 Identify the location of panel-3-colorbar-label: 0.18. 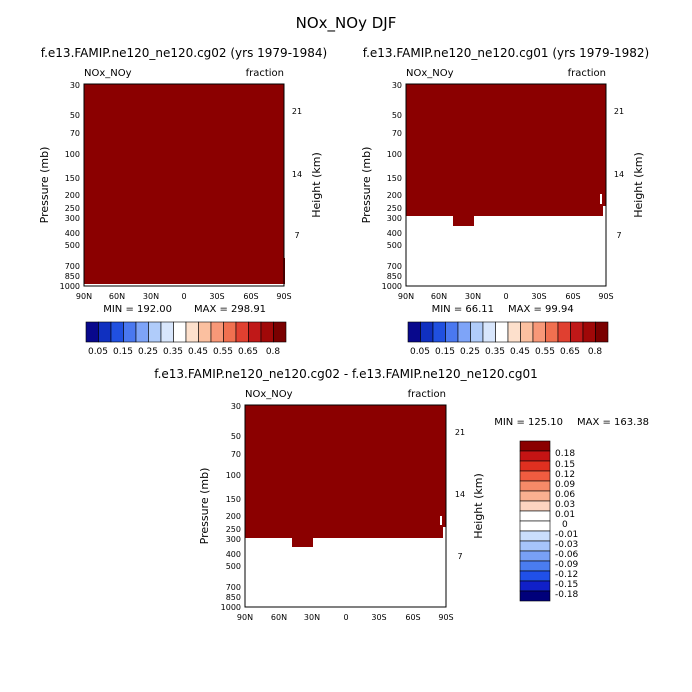
(565, 454).